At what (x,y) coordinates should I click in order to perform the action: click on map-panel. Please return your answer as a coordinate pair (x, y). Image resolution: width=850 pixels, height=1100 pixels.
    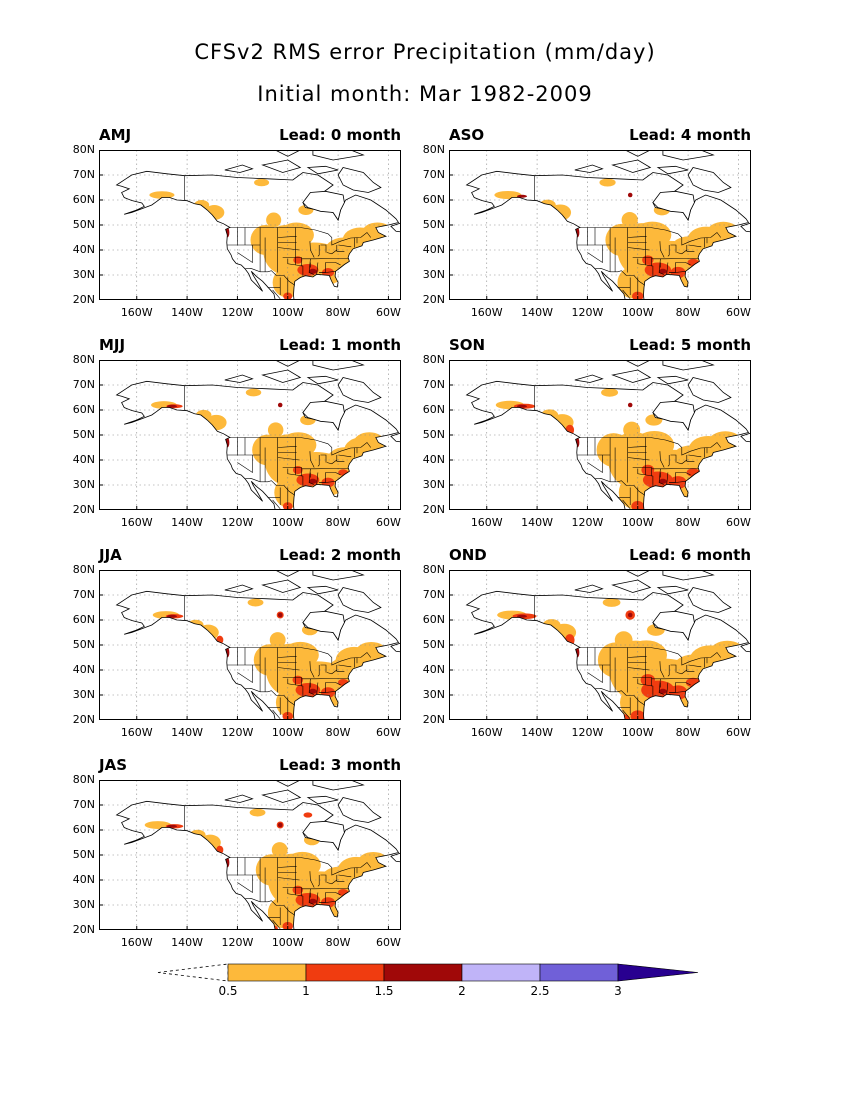
    Looking at the image, I should click on (250, 225).